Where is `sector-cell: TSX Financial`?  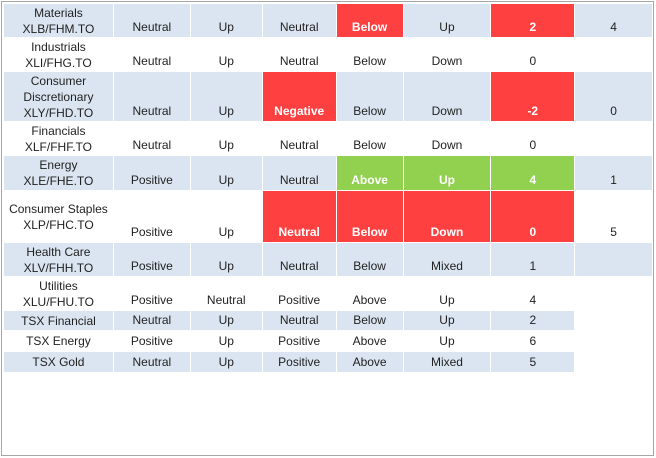
sector-cell: TSX Financial is located at coordinates (58, 320).